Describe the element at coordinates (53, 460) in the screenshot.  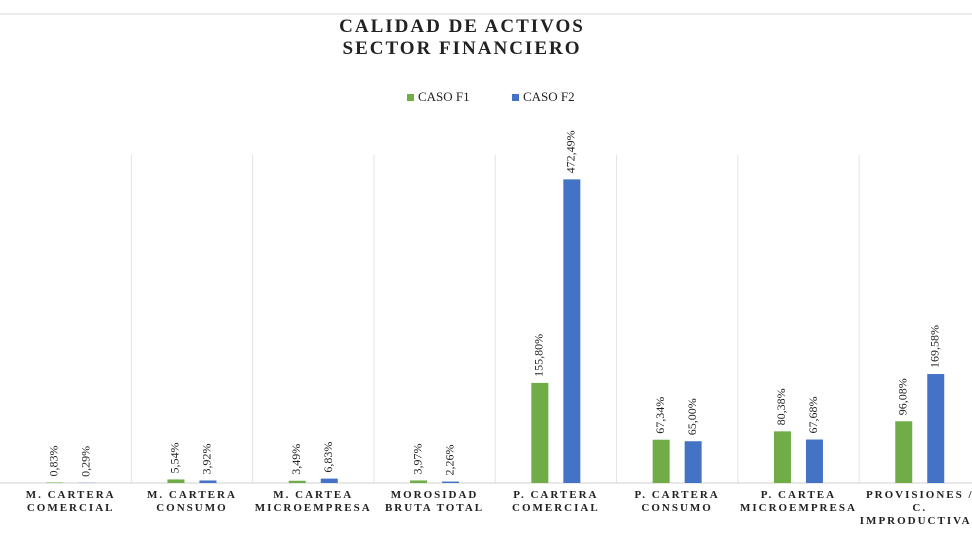
I see `data-label: 0,83%` at that location.